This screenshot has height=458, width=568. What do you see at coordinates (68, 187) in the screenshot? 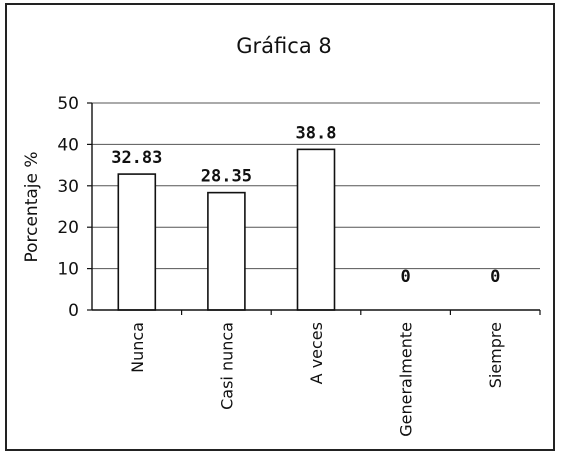
I see `y-tick-label: 30` at bounding box center [68, 187].